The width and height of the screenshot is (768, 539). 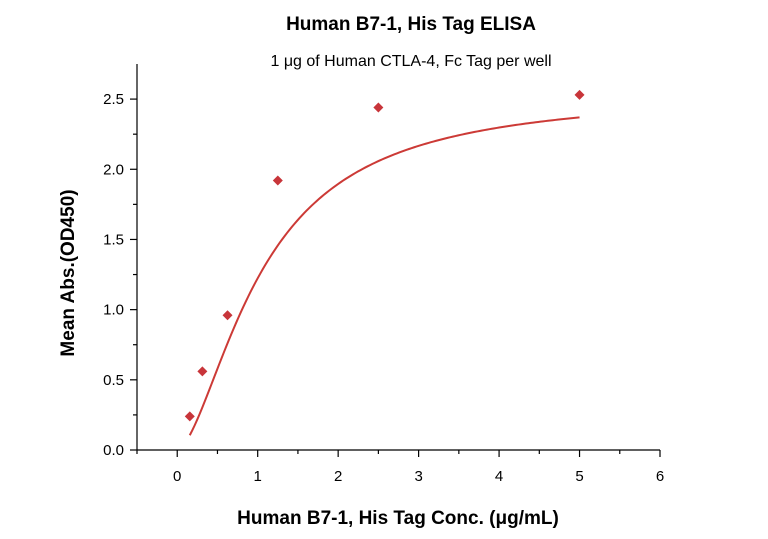 I want to click on y-tick-label: 0.5, so click(x=113, y=380).